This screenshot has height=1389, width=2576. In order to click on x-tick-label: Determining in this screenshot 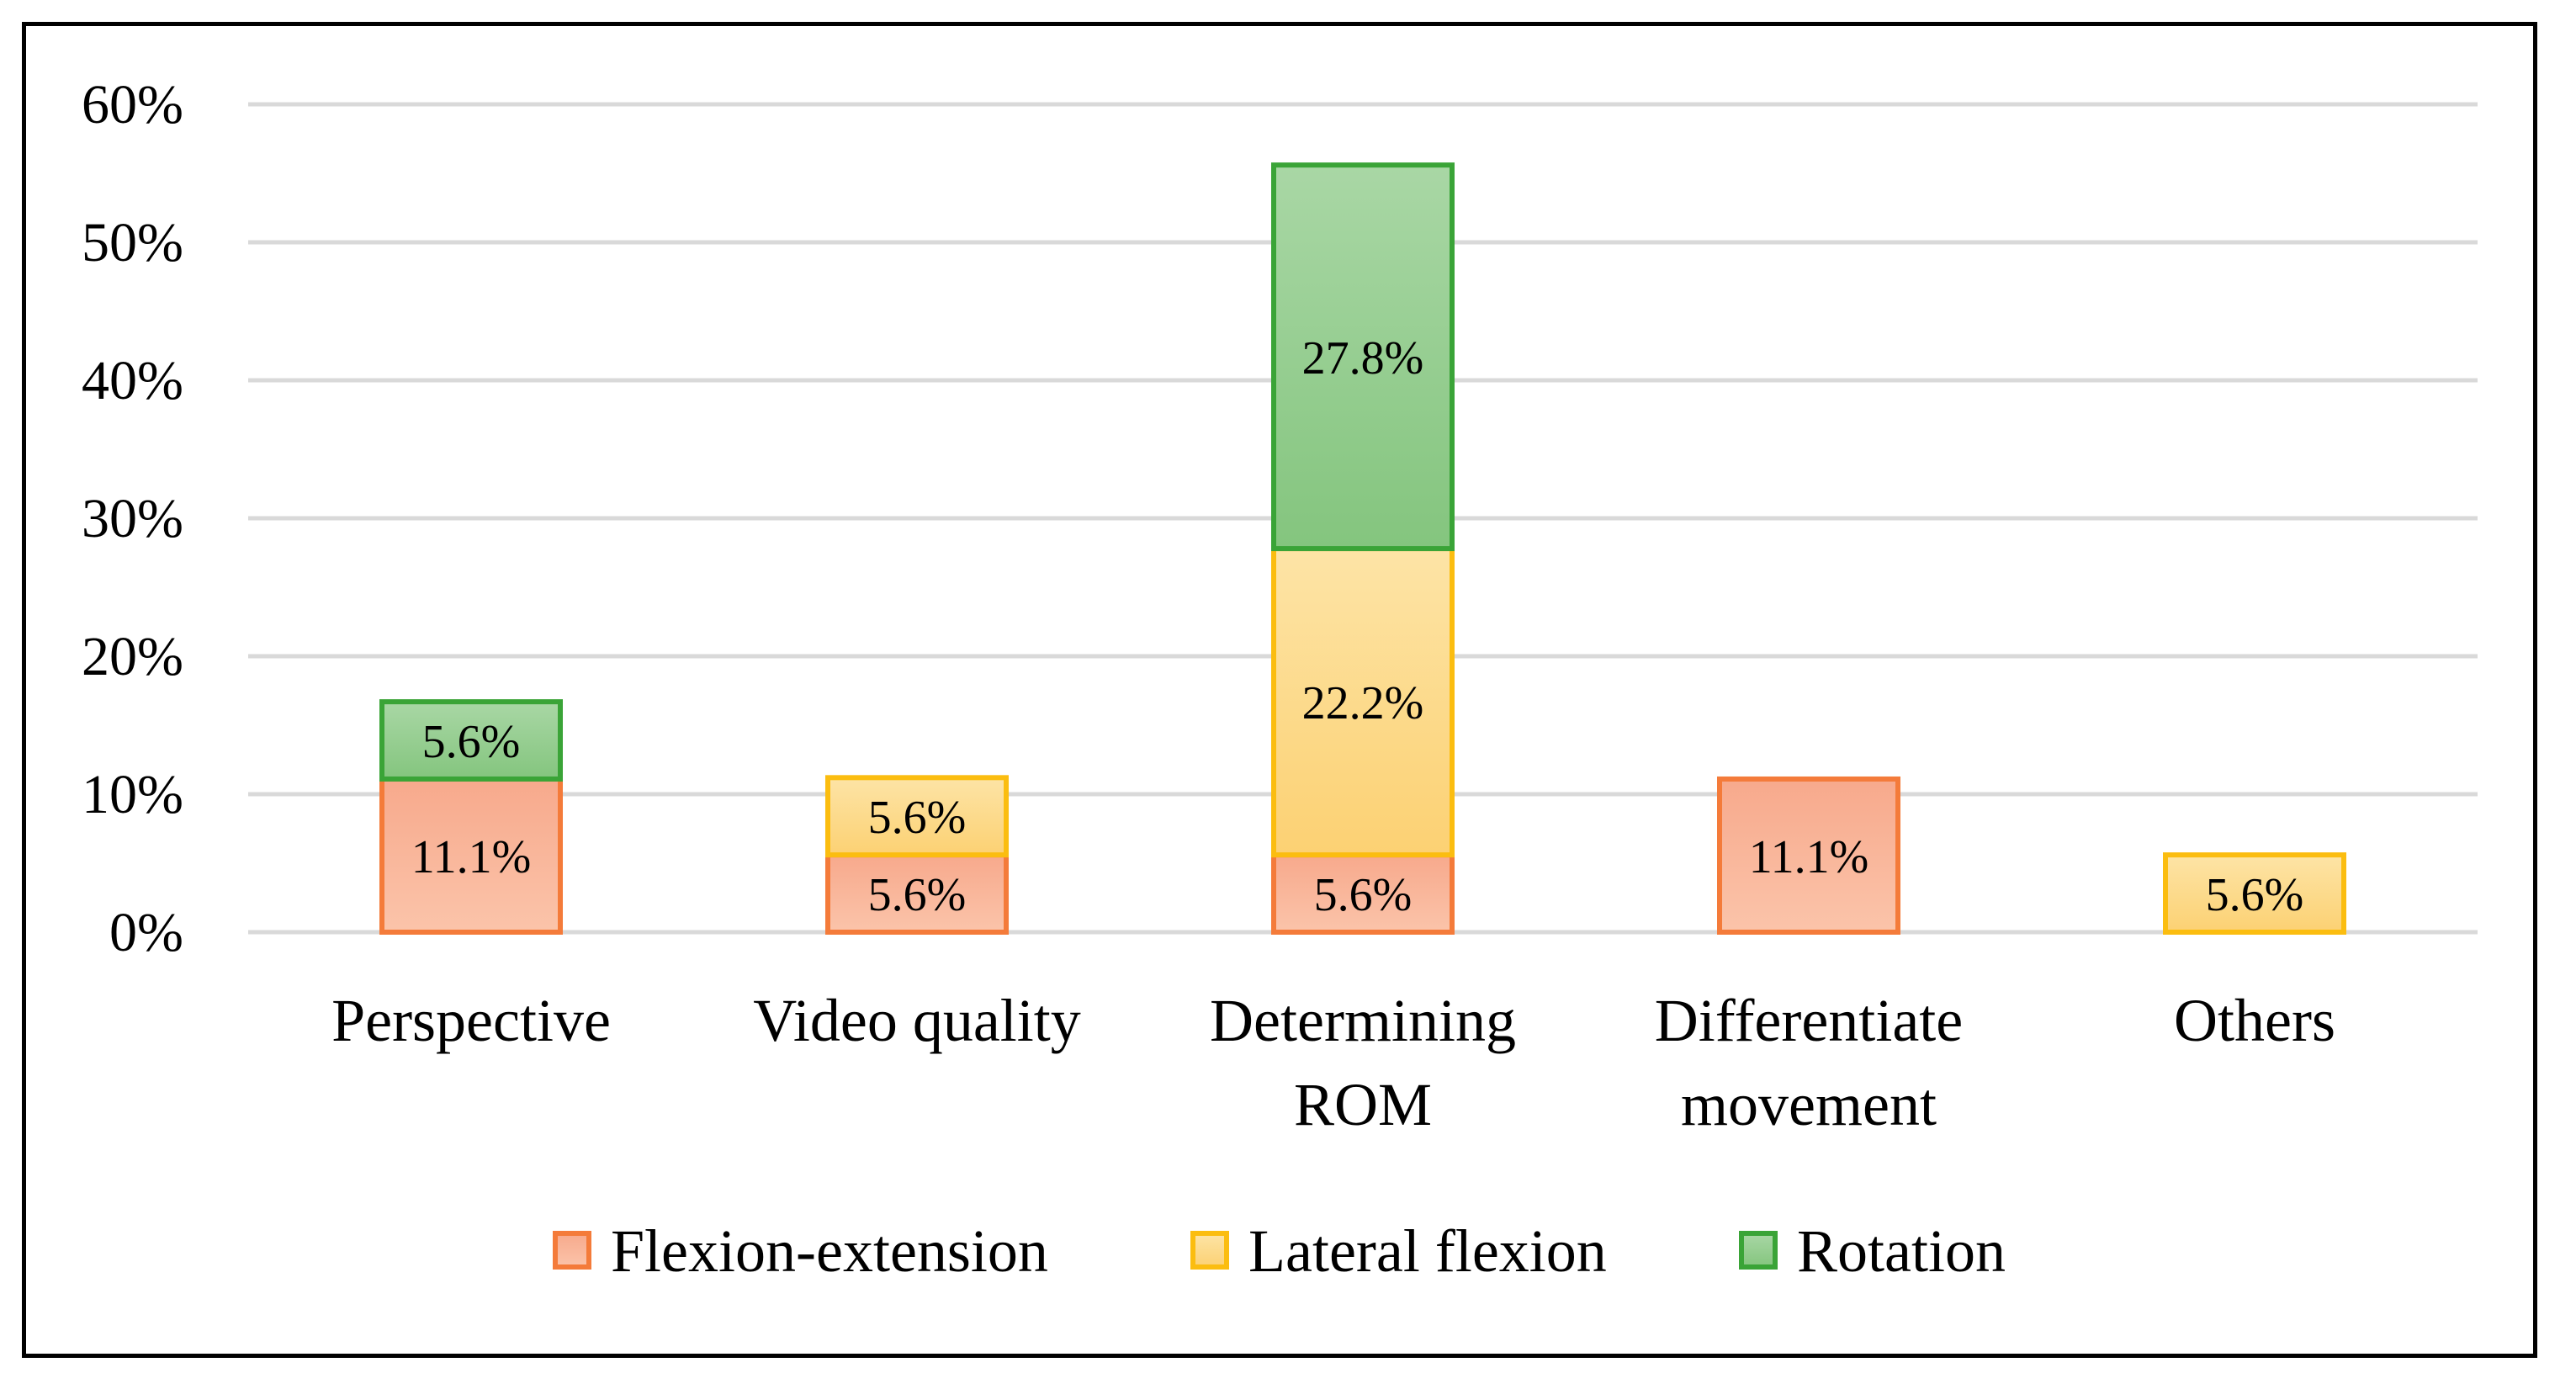, I will do `click(1363, 1020)`.